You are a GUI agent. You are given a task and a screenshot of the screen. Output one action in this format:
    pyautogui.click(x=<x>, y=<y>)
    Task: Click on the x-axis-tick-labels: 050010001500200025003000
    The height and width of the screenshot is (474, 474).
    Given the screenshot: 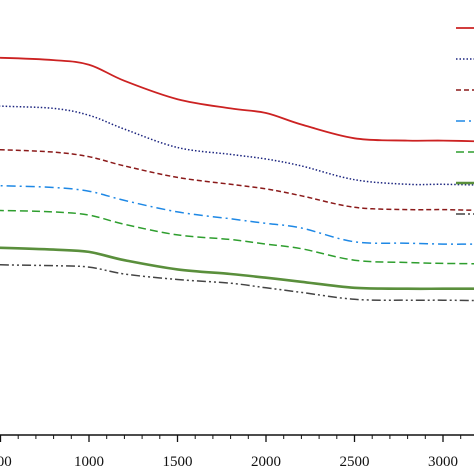 What is the action you would take?
    pyautogui.click(x=229, y=462)
    